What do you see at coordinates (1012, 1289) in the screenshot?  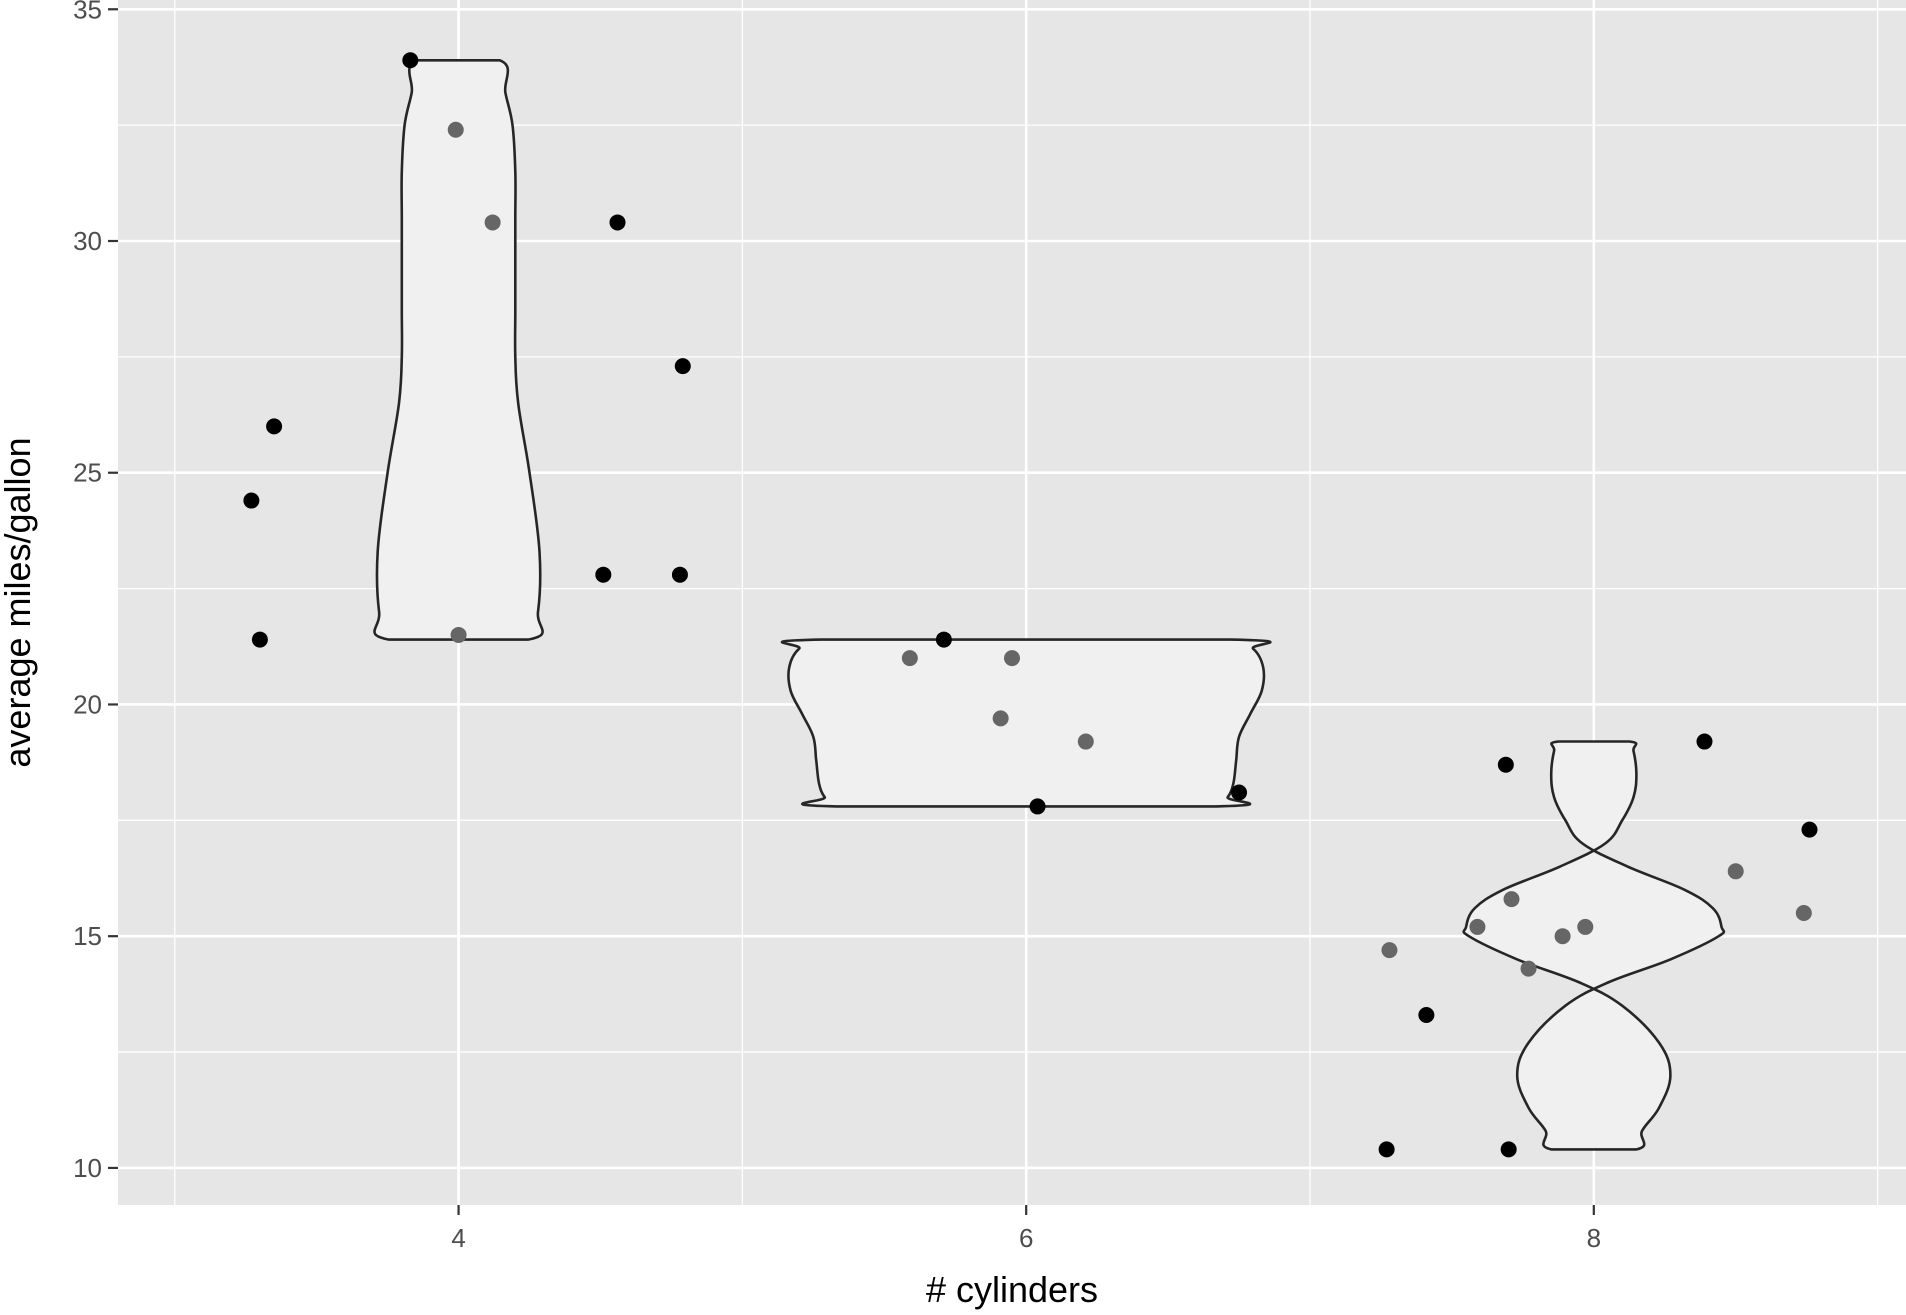 I see `x-axis-title: # cylinders` at bounding box center [1012, 1289].